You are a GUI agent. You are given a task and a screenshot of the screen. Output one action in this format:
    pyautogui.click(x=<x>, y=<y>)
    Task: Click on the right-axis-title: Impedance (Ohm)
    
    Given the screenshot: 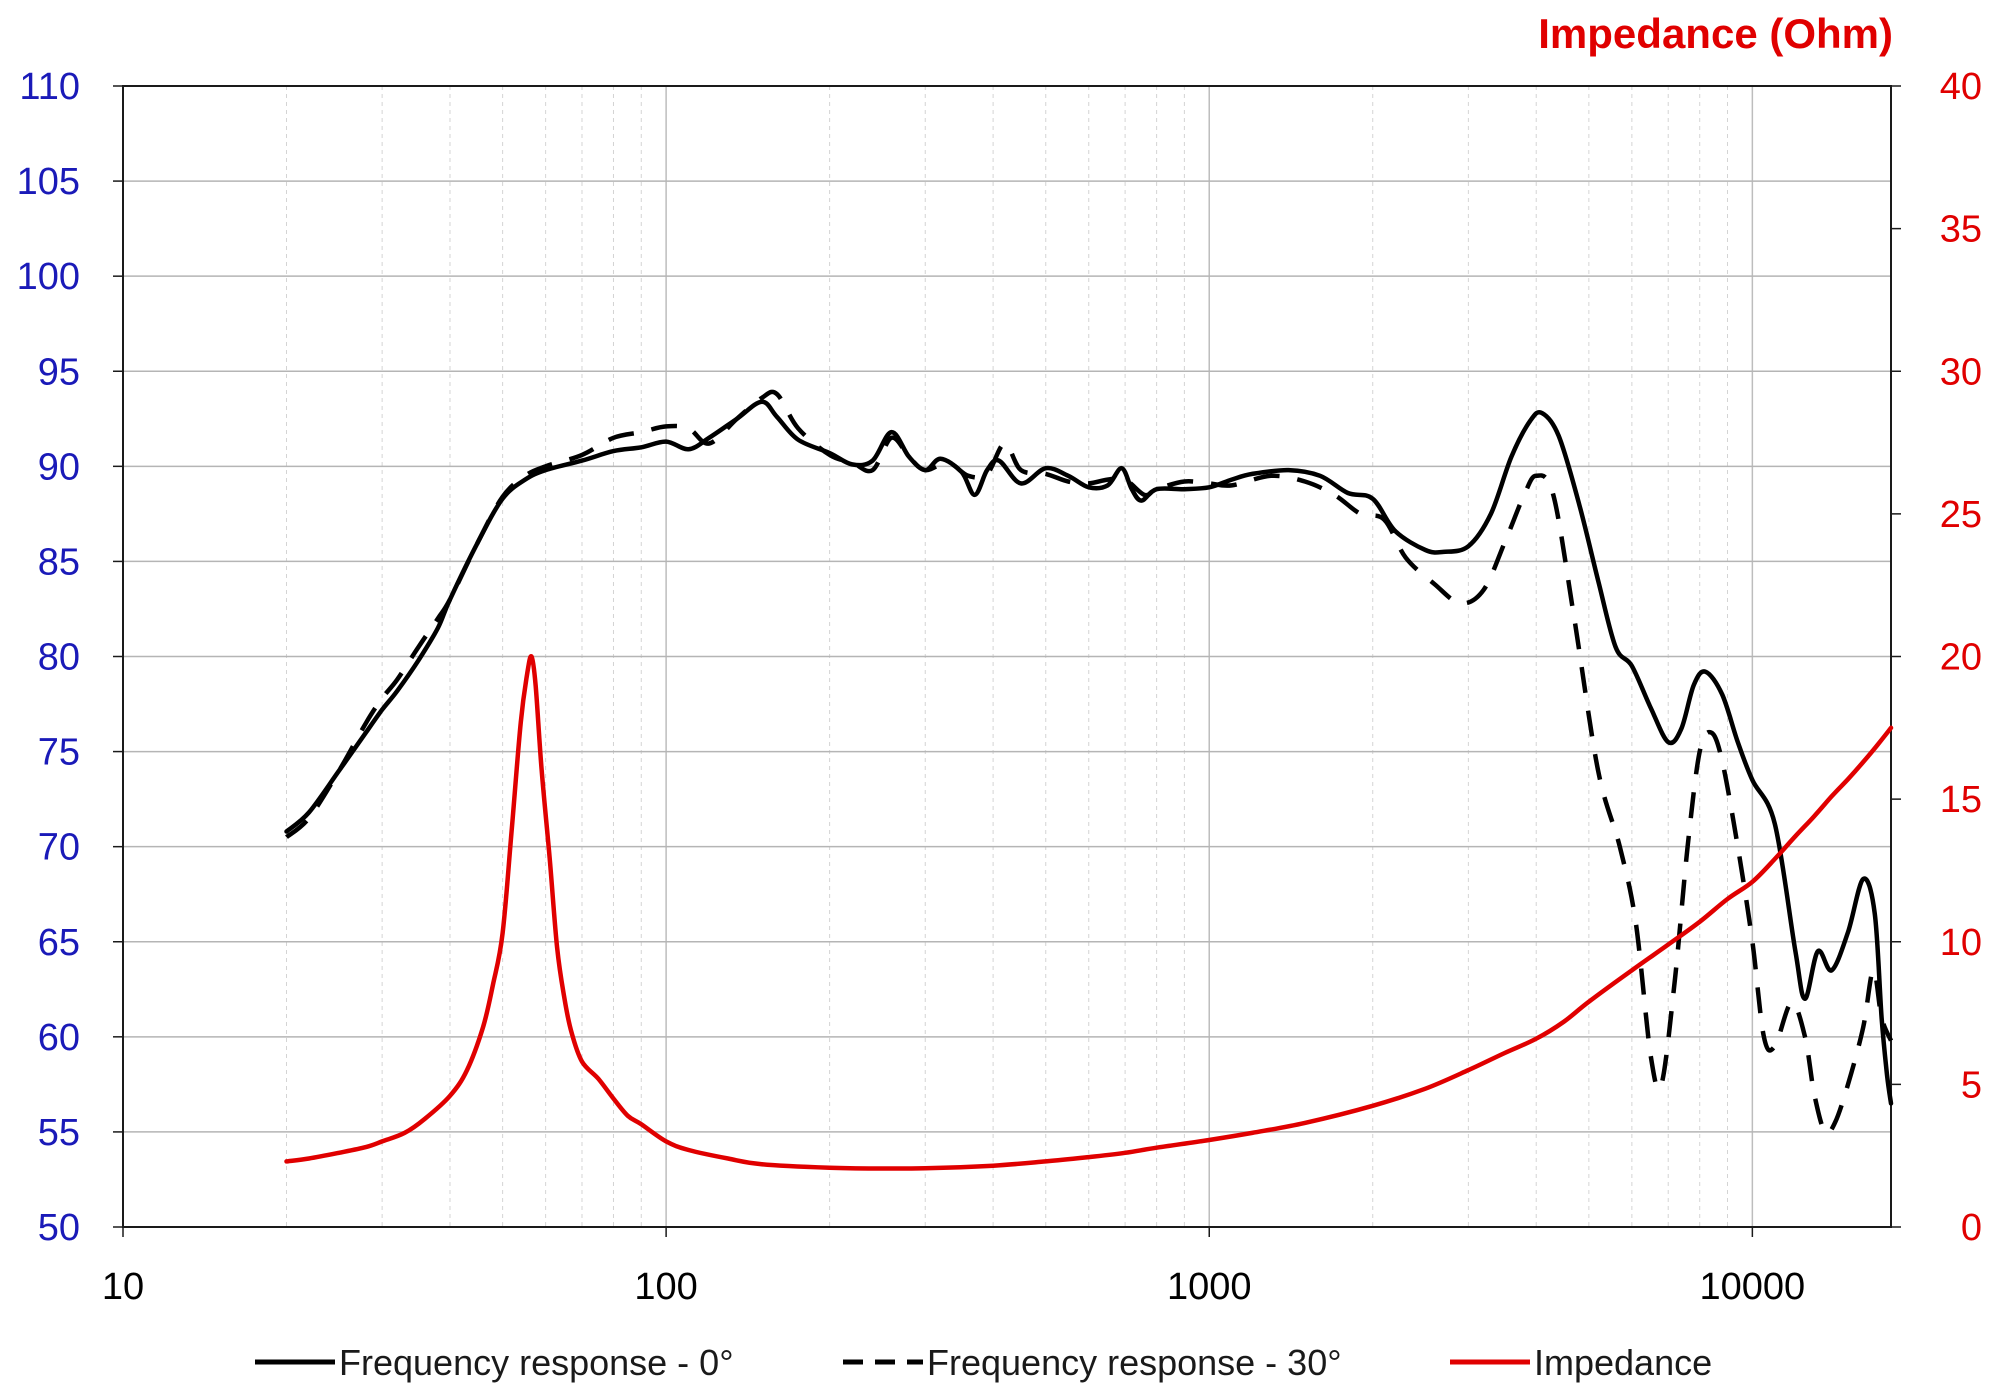 What is the action you would take?
    pyautogui.click(x=1715, y=33)
    